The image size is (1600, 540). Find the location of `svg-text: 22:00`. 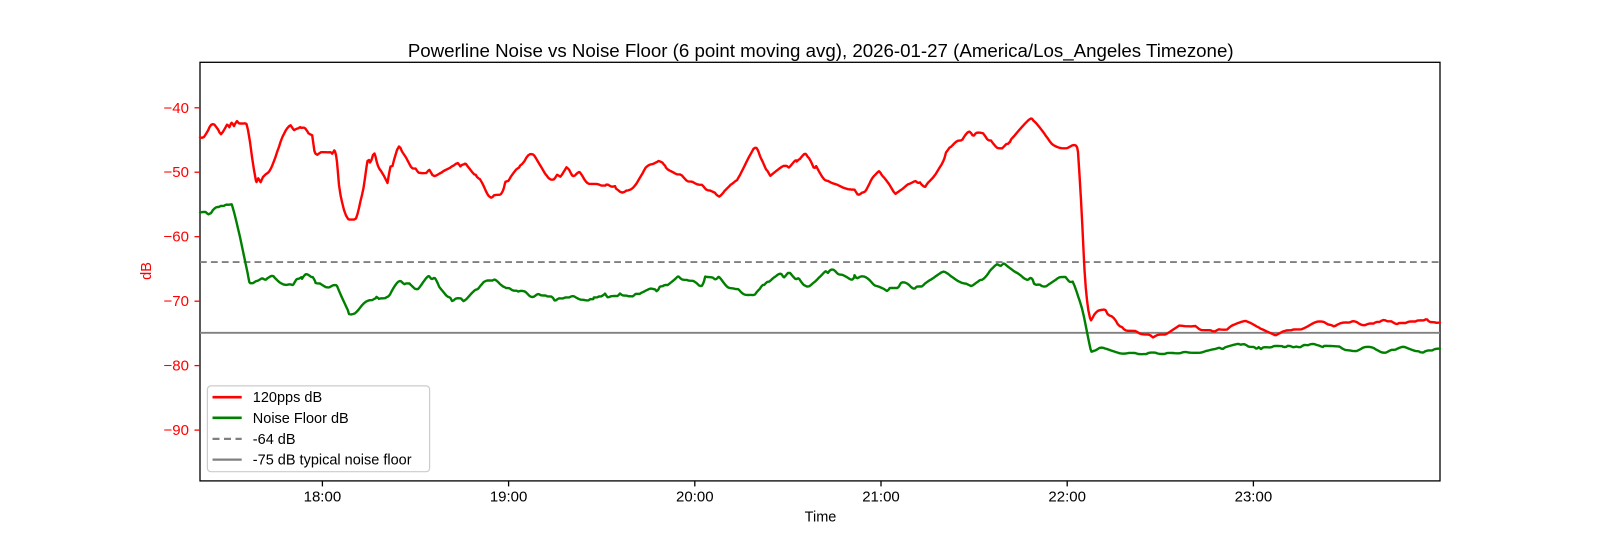

svg-text: 22:00 is located at coordinates (1067, 496).